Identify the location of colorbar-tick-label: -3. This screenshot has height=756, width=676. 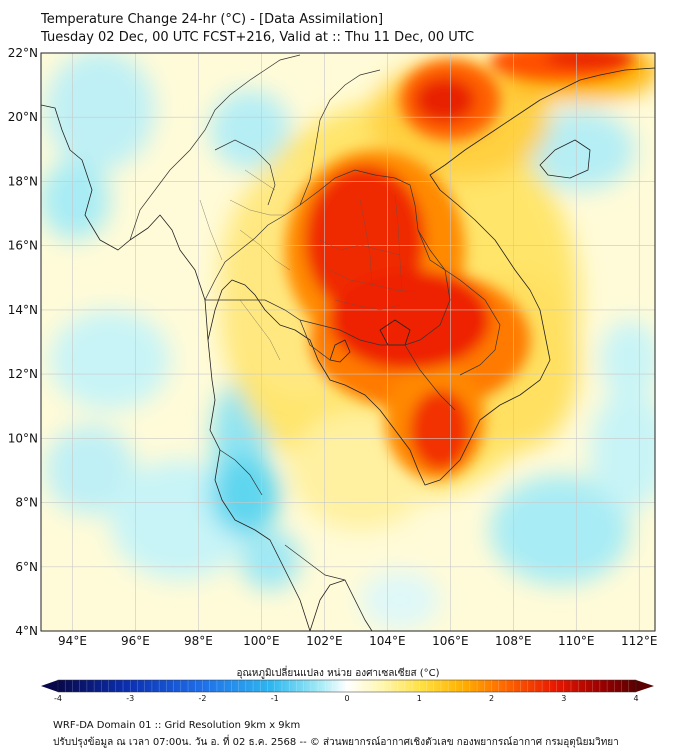
(130, 698).